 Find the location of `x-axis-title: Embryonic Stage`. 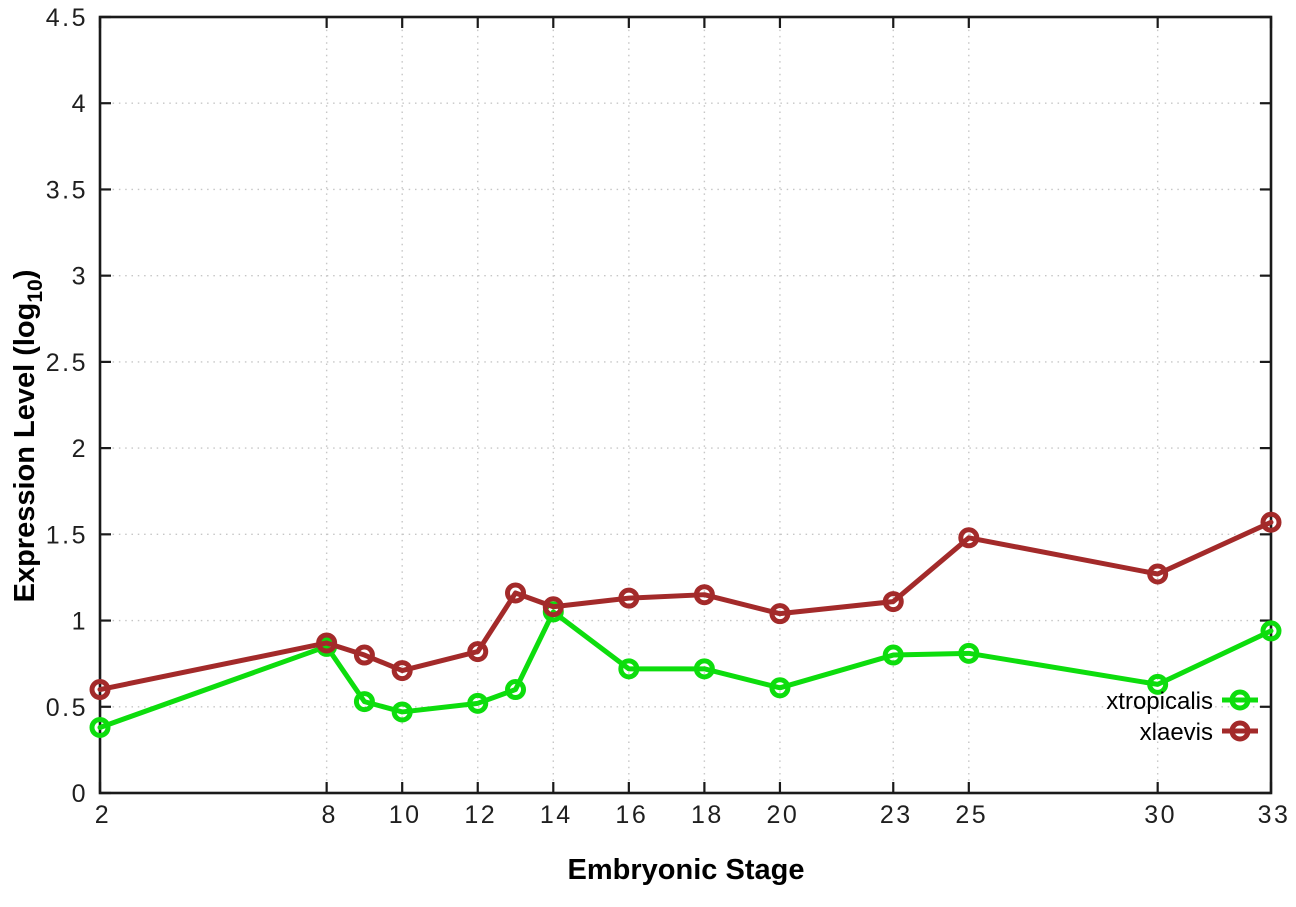

x-axis-title: Embryonic Stage is located at coordinates (686, 870).